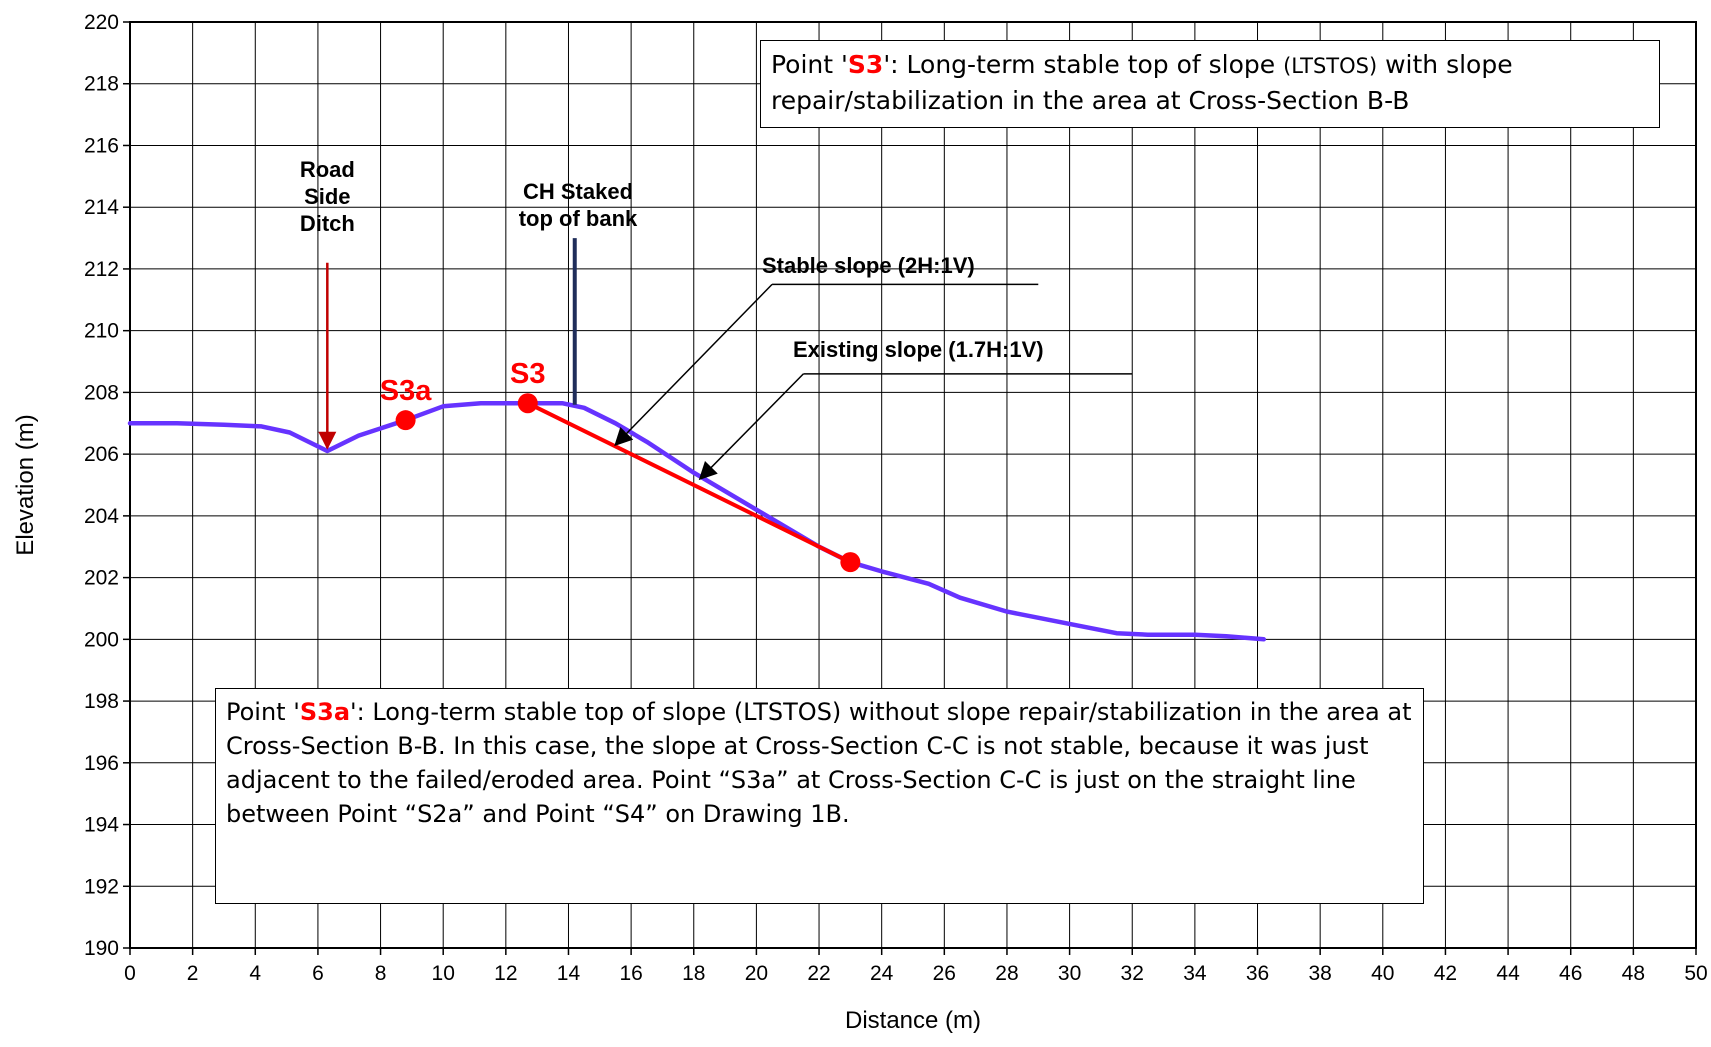  What do you see at coordinates (630, 973) in the screenshot?
I see `x-tick-label: 16` at bounding box center [630, 973].